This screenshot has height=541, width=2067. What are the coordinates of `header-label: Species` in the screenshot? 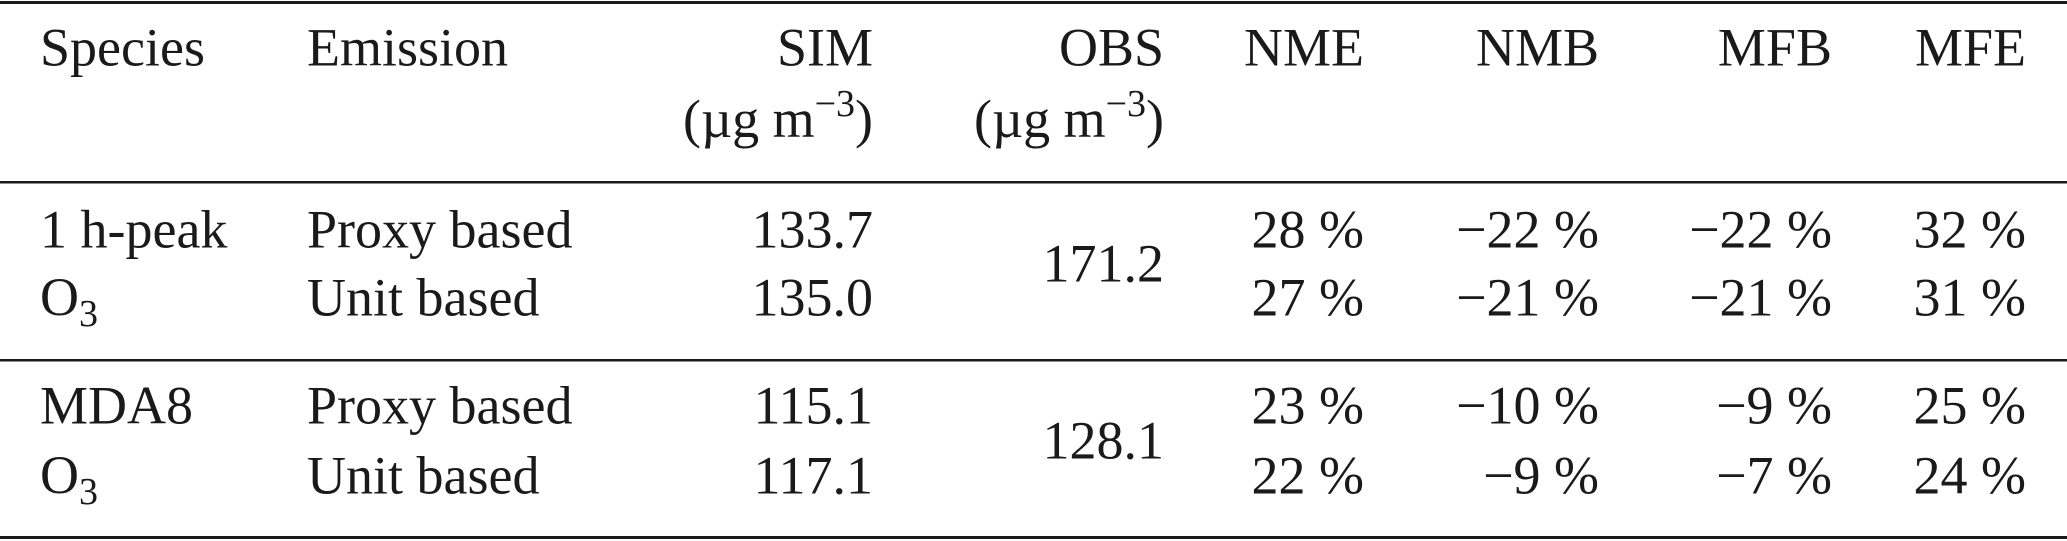 It's located at (122, 47).